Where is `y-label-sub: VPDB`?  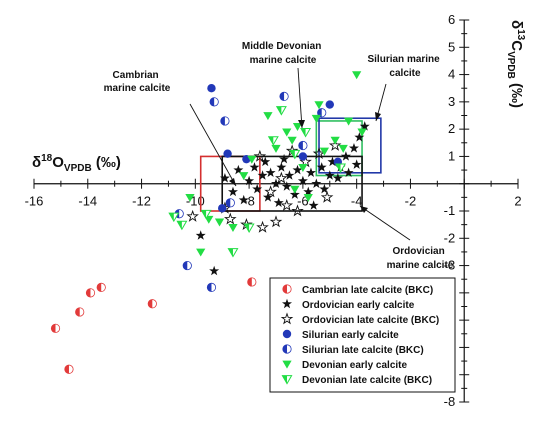 y-label-sub: VPDB is located at coordinates (510, 65).